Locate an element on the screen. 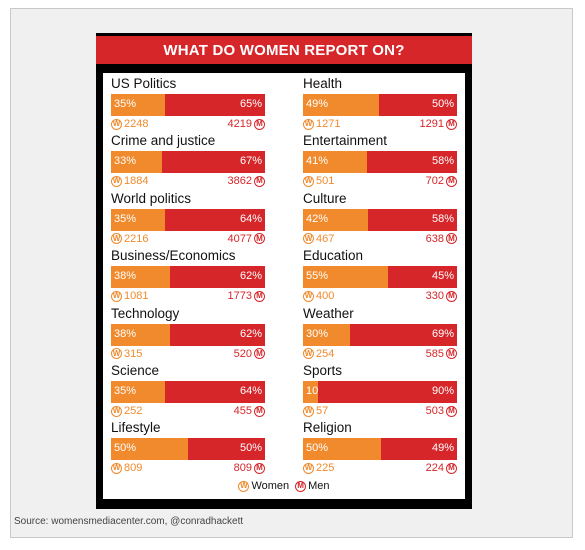  count-men-value: 638 is located at coordinates (434, 238).